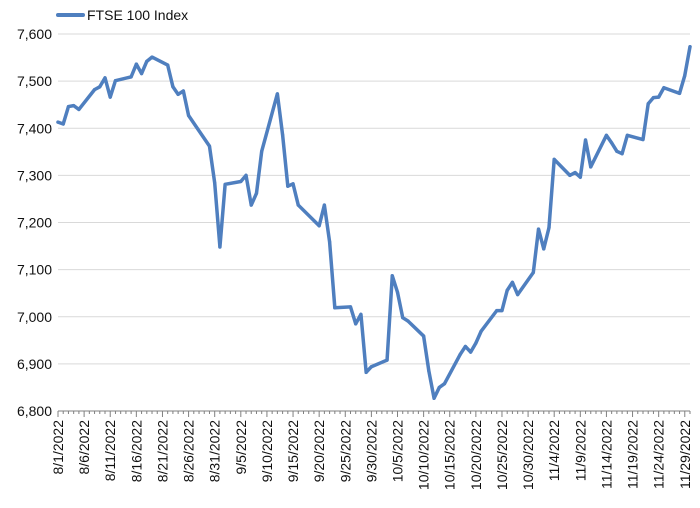 The width and height of the screenshot is (700, 508). Describe the element at coordinates (162, 451) in the screenshot. I see `x-tick-label: 8/21/2022` at that location.